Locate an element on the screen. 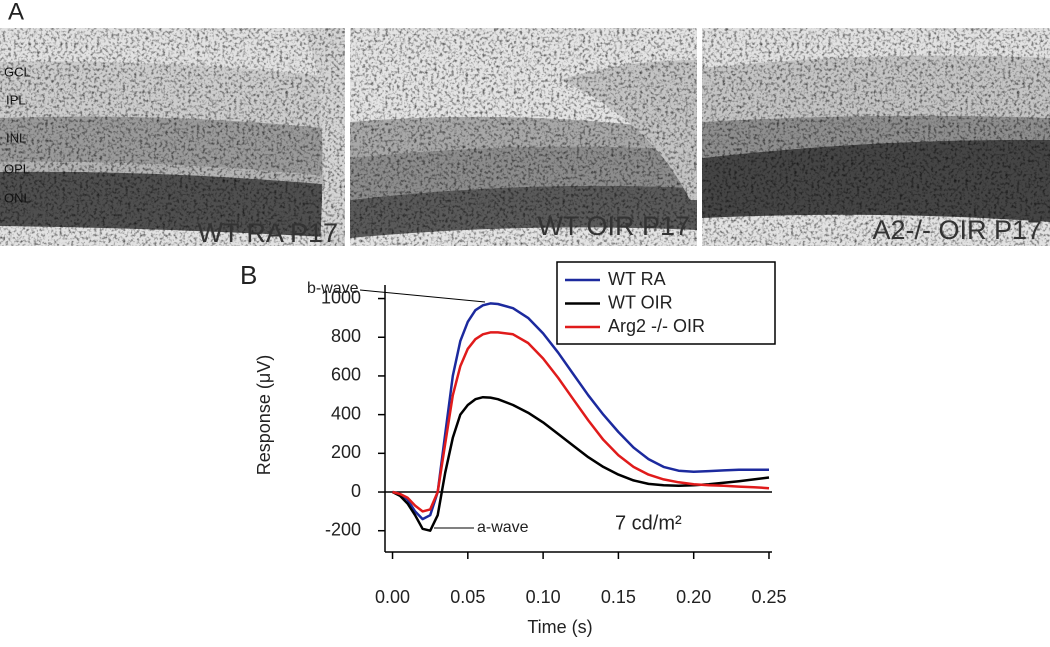 This screenshot has height=647, width=1050. x-axis-title: Time (s) is located at coordinates (559, 627).